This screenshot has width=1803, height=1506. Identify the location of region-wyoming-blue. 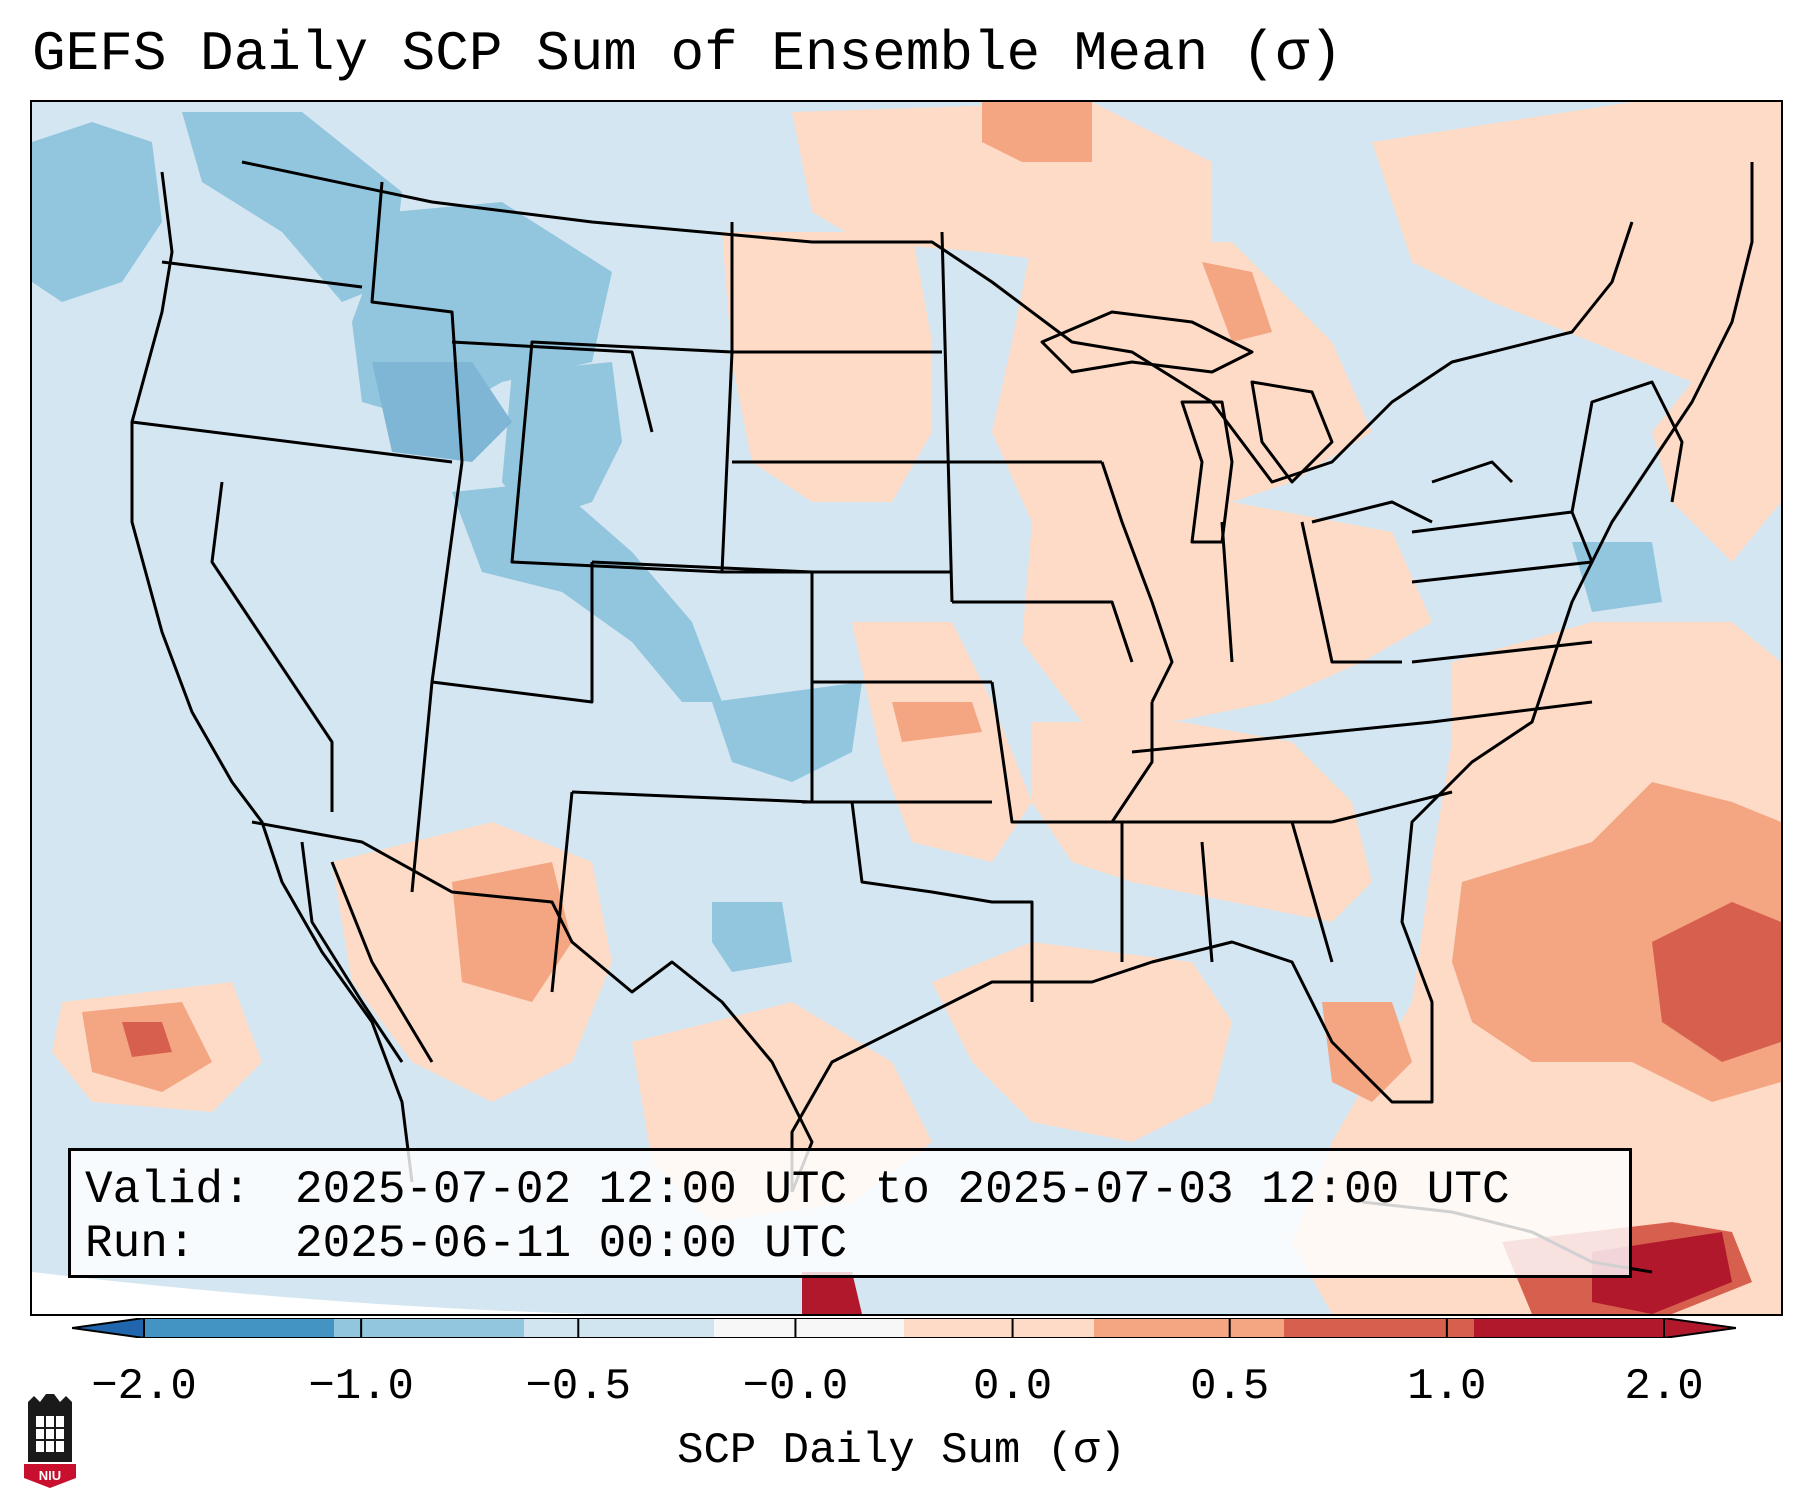
(562, 442).